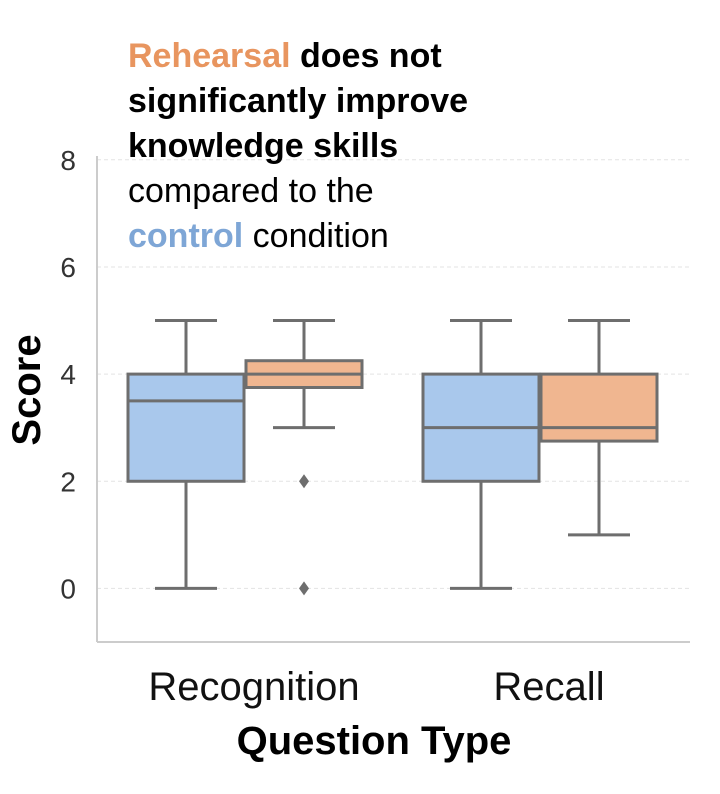 This screenshot has height=794, width=720. I want to click on annotation-segment: significantly improve, so click(298, 101).